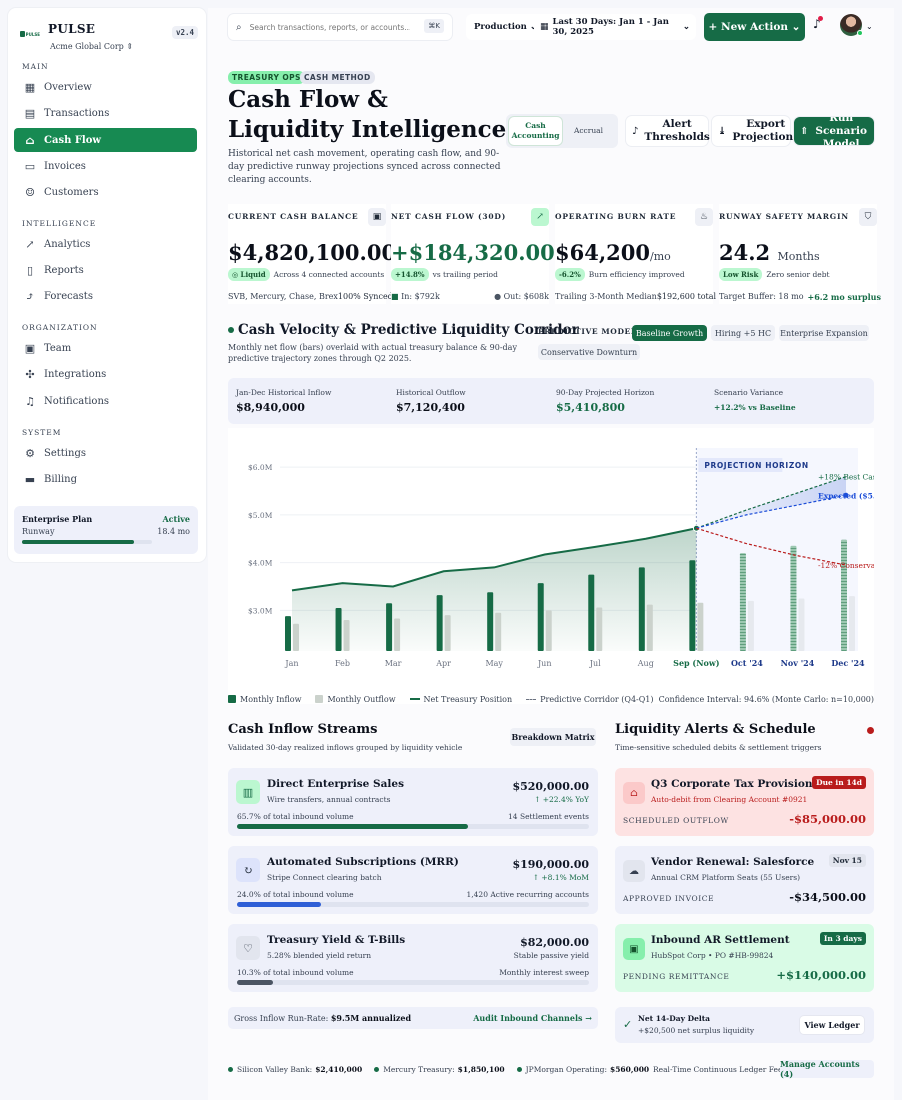  Describe the element at coordinates (605, 401) in the screenshot. I see `stat-projected-horizon: 90-Day Projected Horizon $5,410,800` at that location.